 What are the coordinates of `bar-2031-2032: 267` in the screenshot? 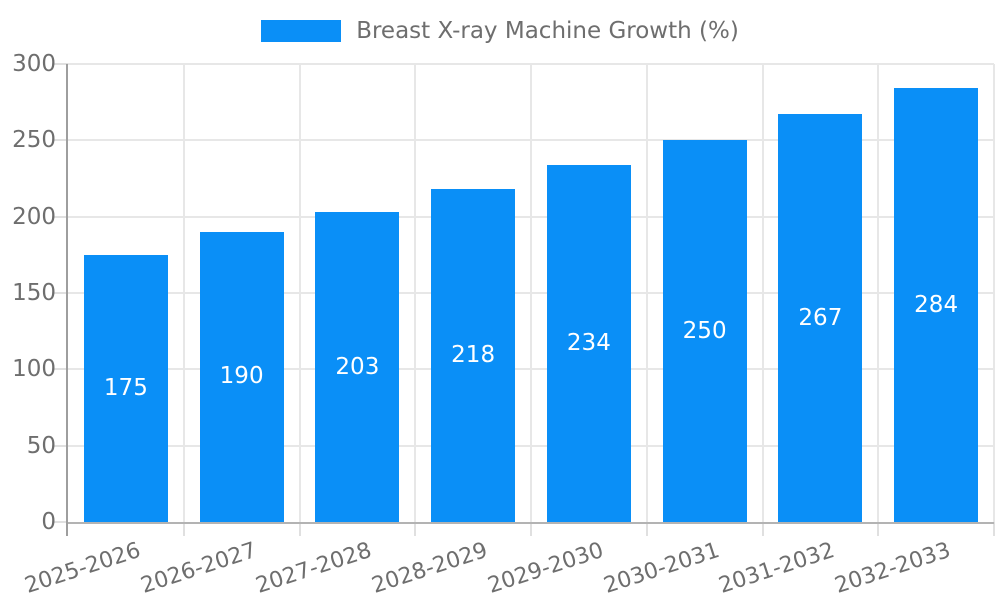 It's located at (820, 318).